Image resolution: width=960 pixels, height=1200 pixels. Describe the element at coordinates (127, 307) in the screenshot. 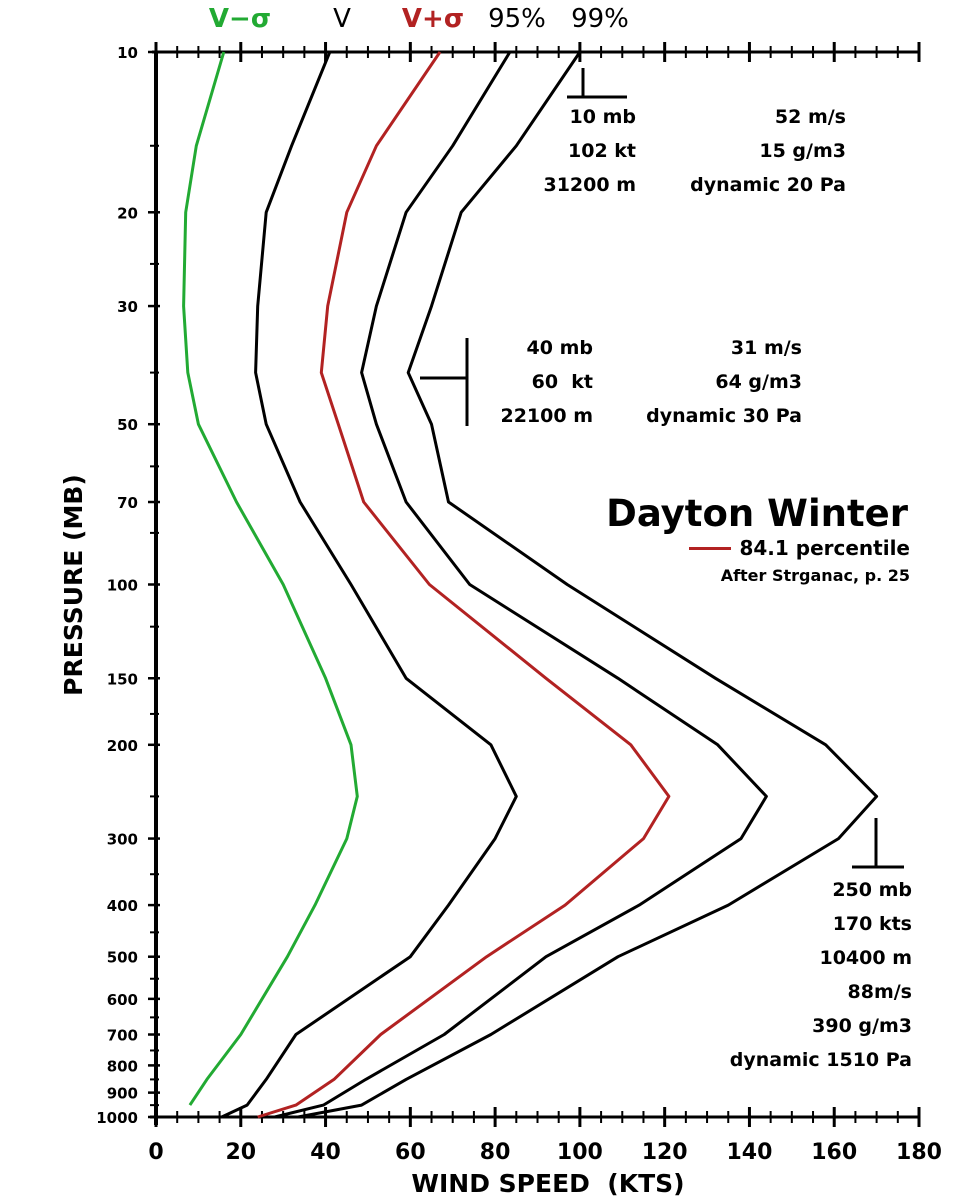

I see `y-tick-label: 30` at that location.